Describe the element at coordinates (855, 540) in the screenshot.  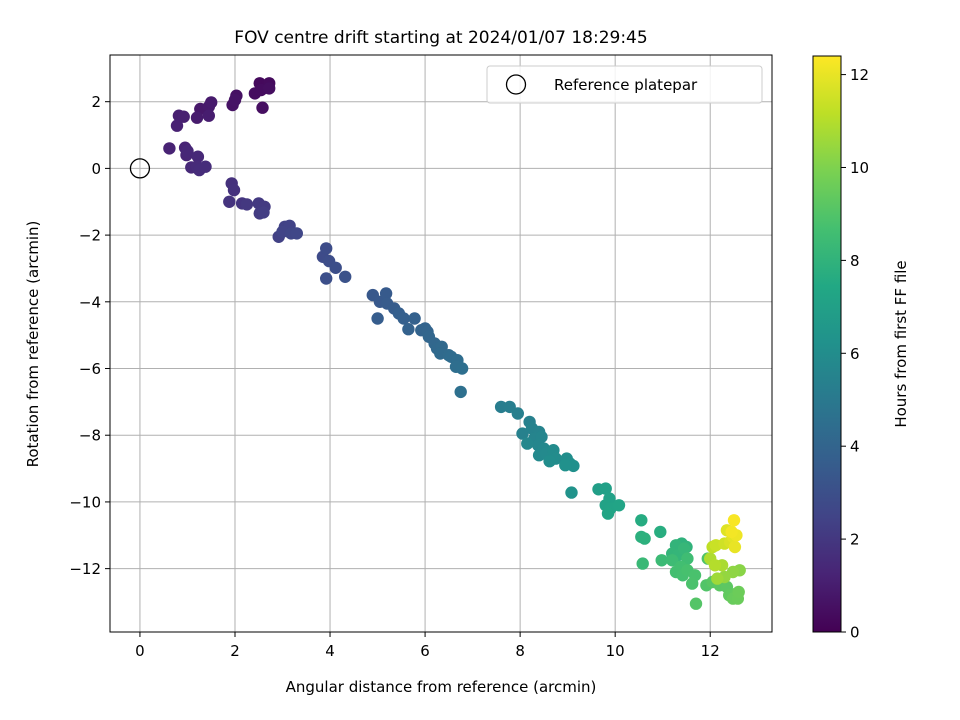
I see `colorbar-tick-label: 2` at that location.